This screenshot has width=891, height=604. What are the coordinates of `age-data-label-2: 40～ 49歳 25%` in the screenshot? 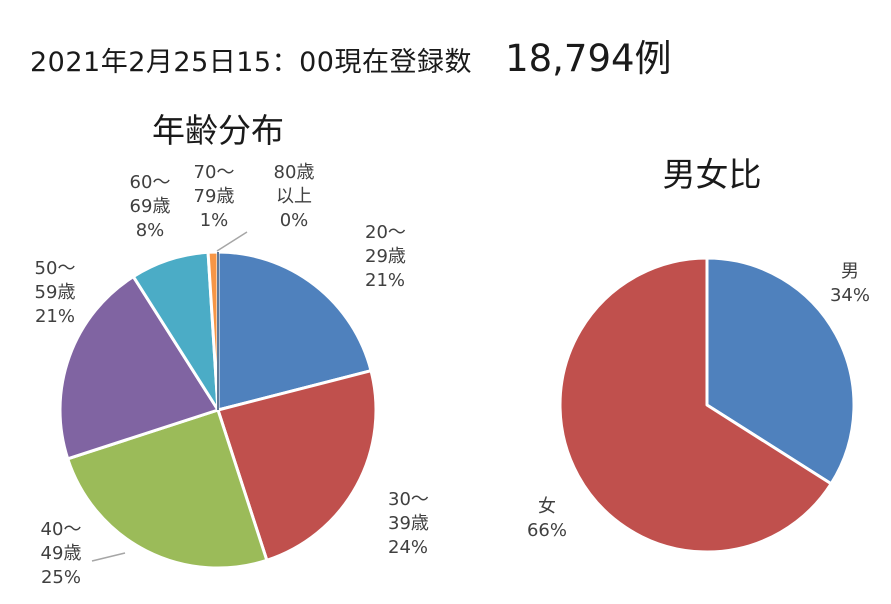 It's located at (61, 553).